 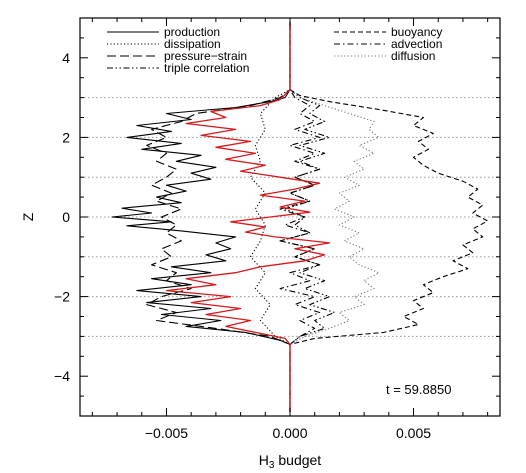 I want to click on y-tick-label-0: −4, so click(x=62, y=376).